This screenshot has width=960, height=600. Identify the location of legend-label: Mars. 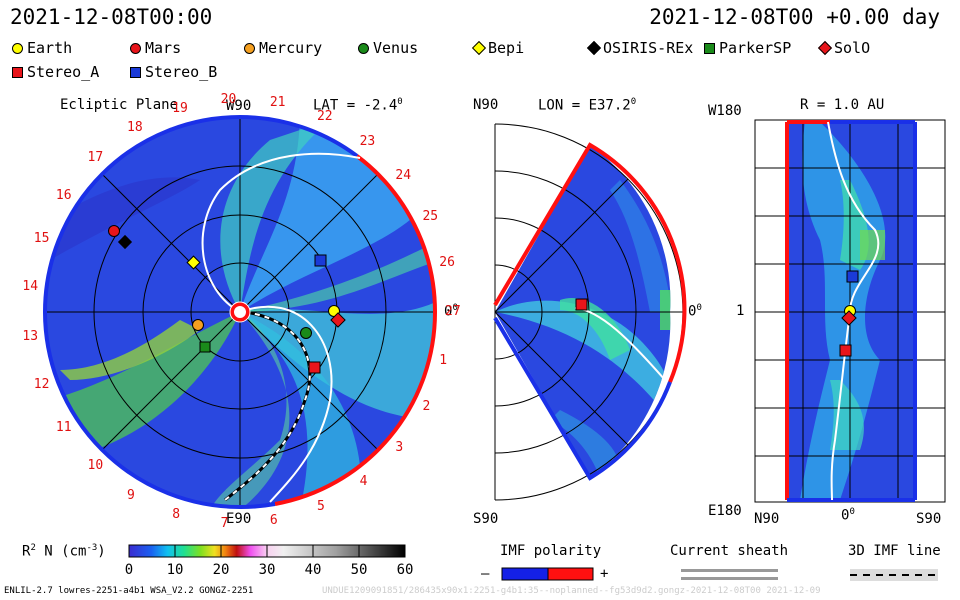
(163, 48).